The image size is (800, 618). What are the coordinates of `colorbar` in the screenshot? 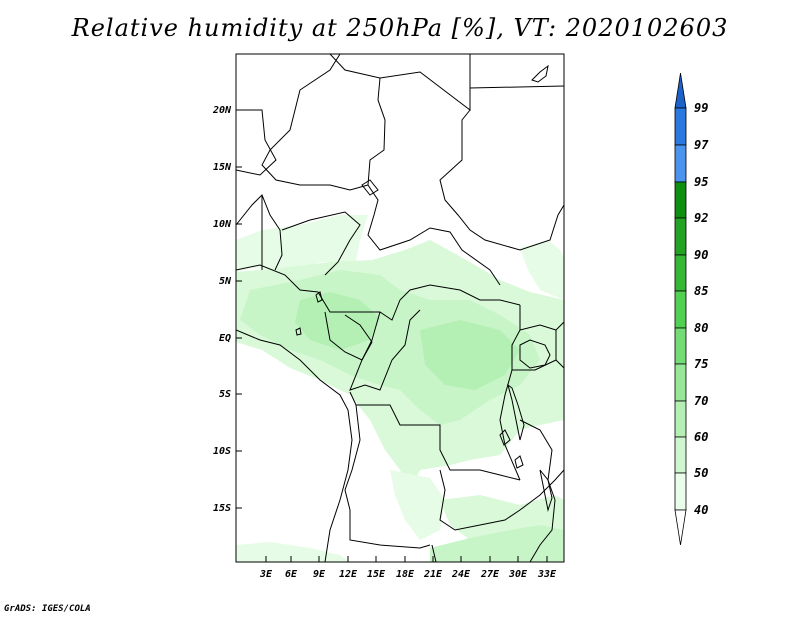 It's located at (680, 309).